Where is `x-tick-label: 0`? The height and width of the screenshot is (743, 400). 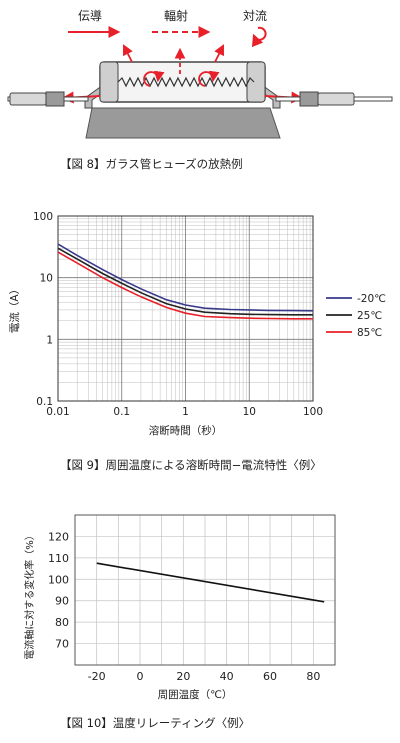 x-tick-label: 0 is located at coordinates (140, 676).